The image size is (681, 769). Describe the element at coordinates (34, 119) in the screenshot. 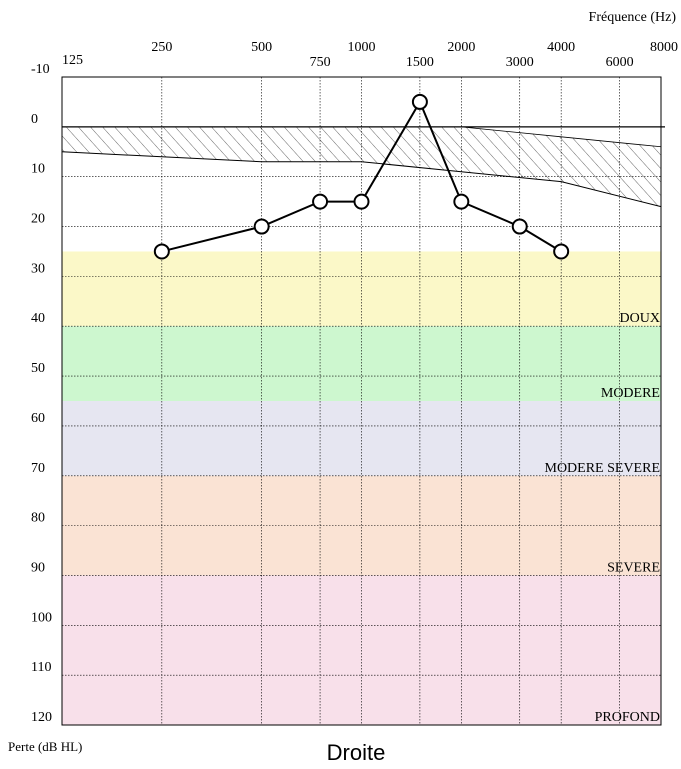

I see `y-tick-label: 0` at that location.